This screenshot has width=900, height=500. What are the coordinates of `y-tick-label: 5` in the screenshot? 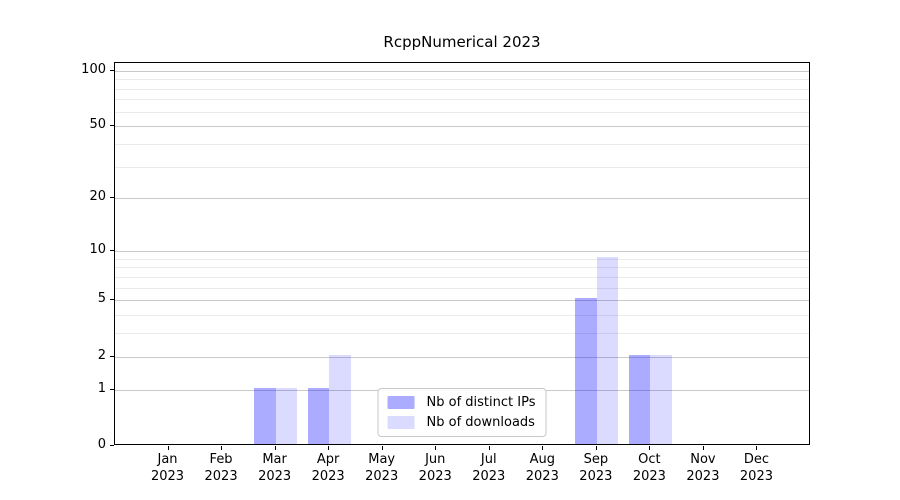 It's located at (101, 299).